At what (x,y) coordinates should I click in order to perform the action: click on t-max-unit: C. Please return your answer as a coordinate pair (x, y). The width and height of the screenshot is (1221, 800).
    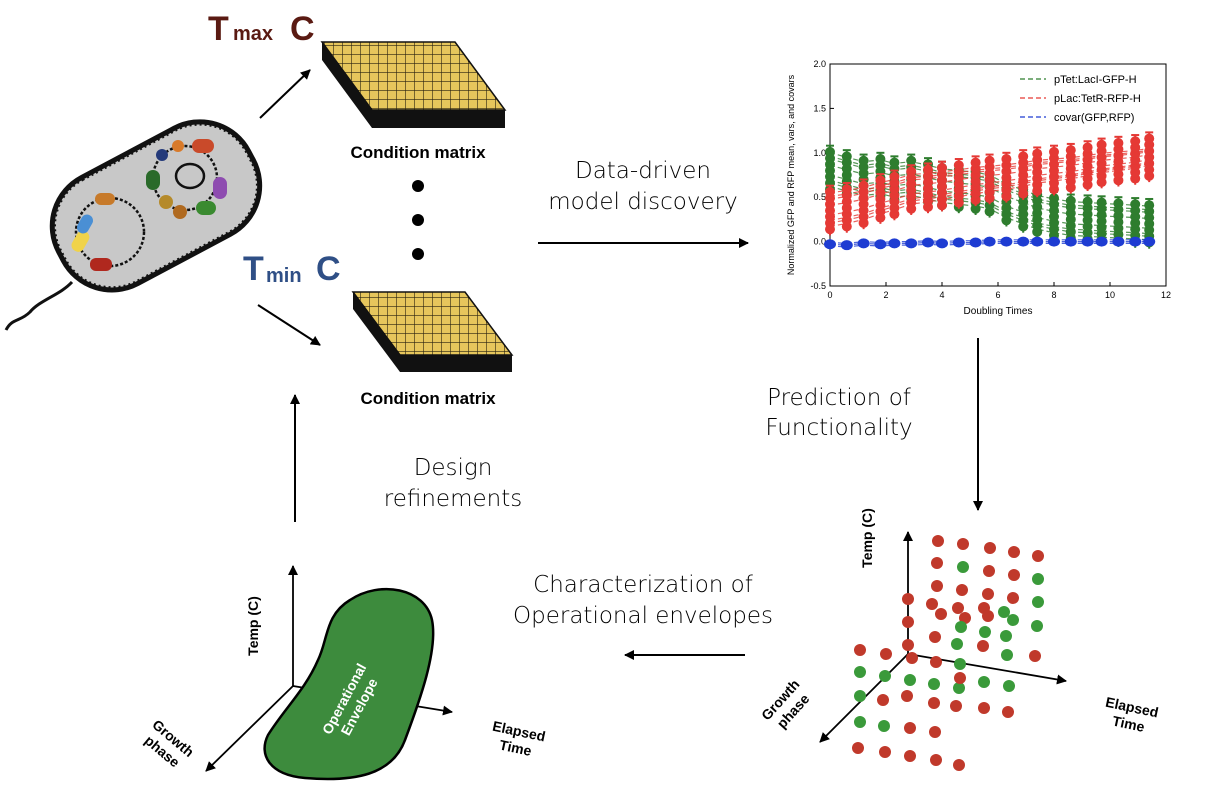
    Looking at the image, I should click on (302, 29).